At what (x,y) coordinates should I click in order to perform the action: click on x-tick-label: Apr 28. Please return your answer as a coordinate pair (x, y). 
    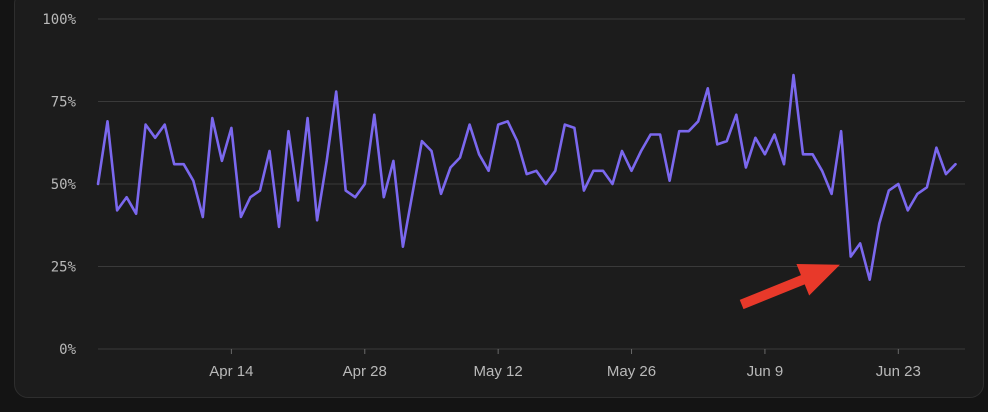
    Looking at the image, I should click on (365, 371).